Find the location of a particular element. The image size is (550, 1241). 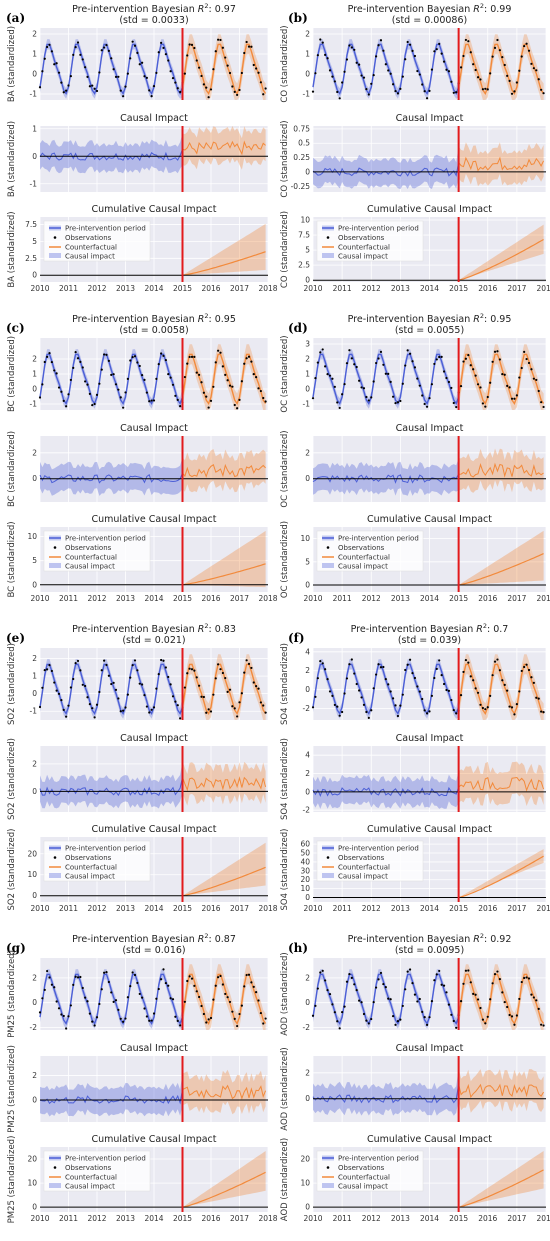

causal-title: Causal Impact is located at coordinates (154, 1048).